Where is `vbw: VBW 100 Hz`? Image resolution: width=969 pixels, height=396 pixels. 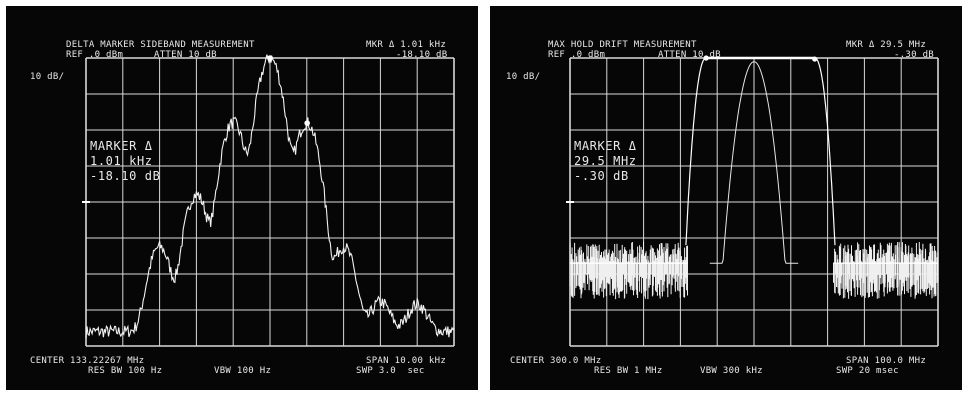
vbw: VBW 100 Hz is located at coordinates (243, 371).